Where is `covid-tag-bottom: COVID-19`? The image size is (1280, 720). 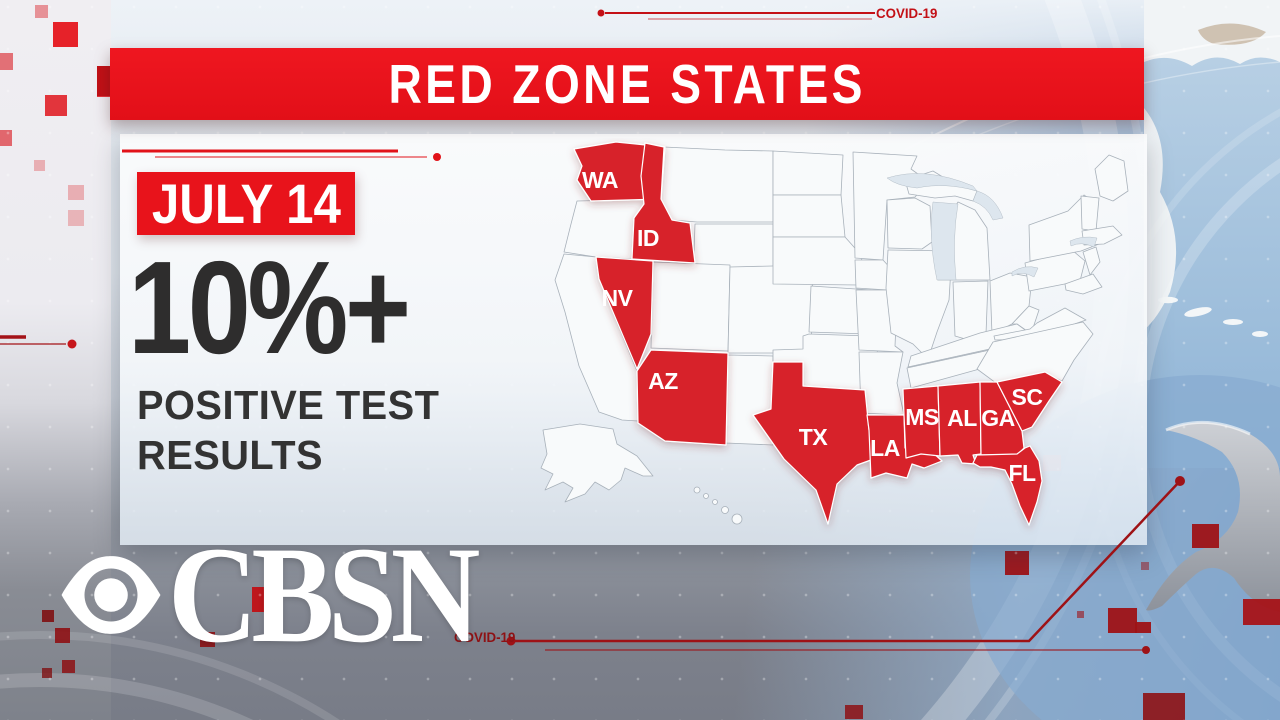
covid-tag-bottom: COVID-19 is located at coordinates (485, 637).